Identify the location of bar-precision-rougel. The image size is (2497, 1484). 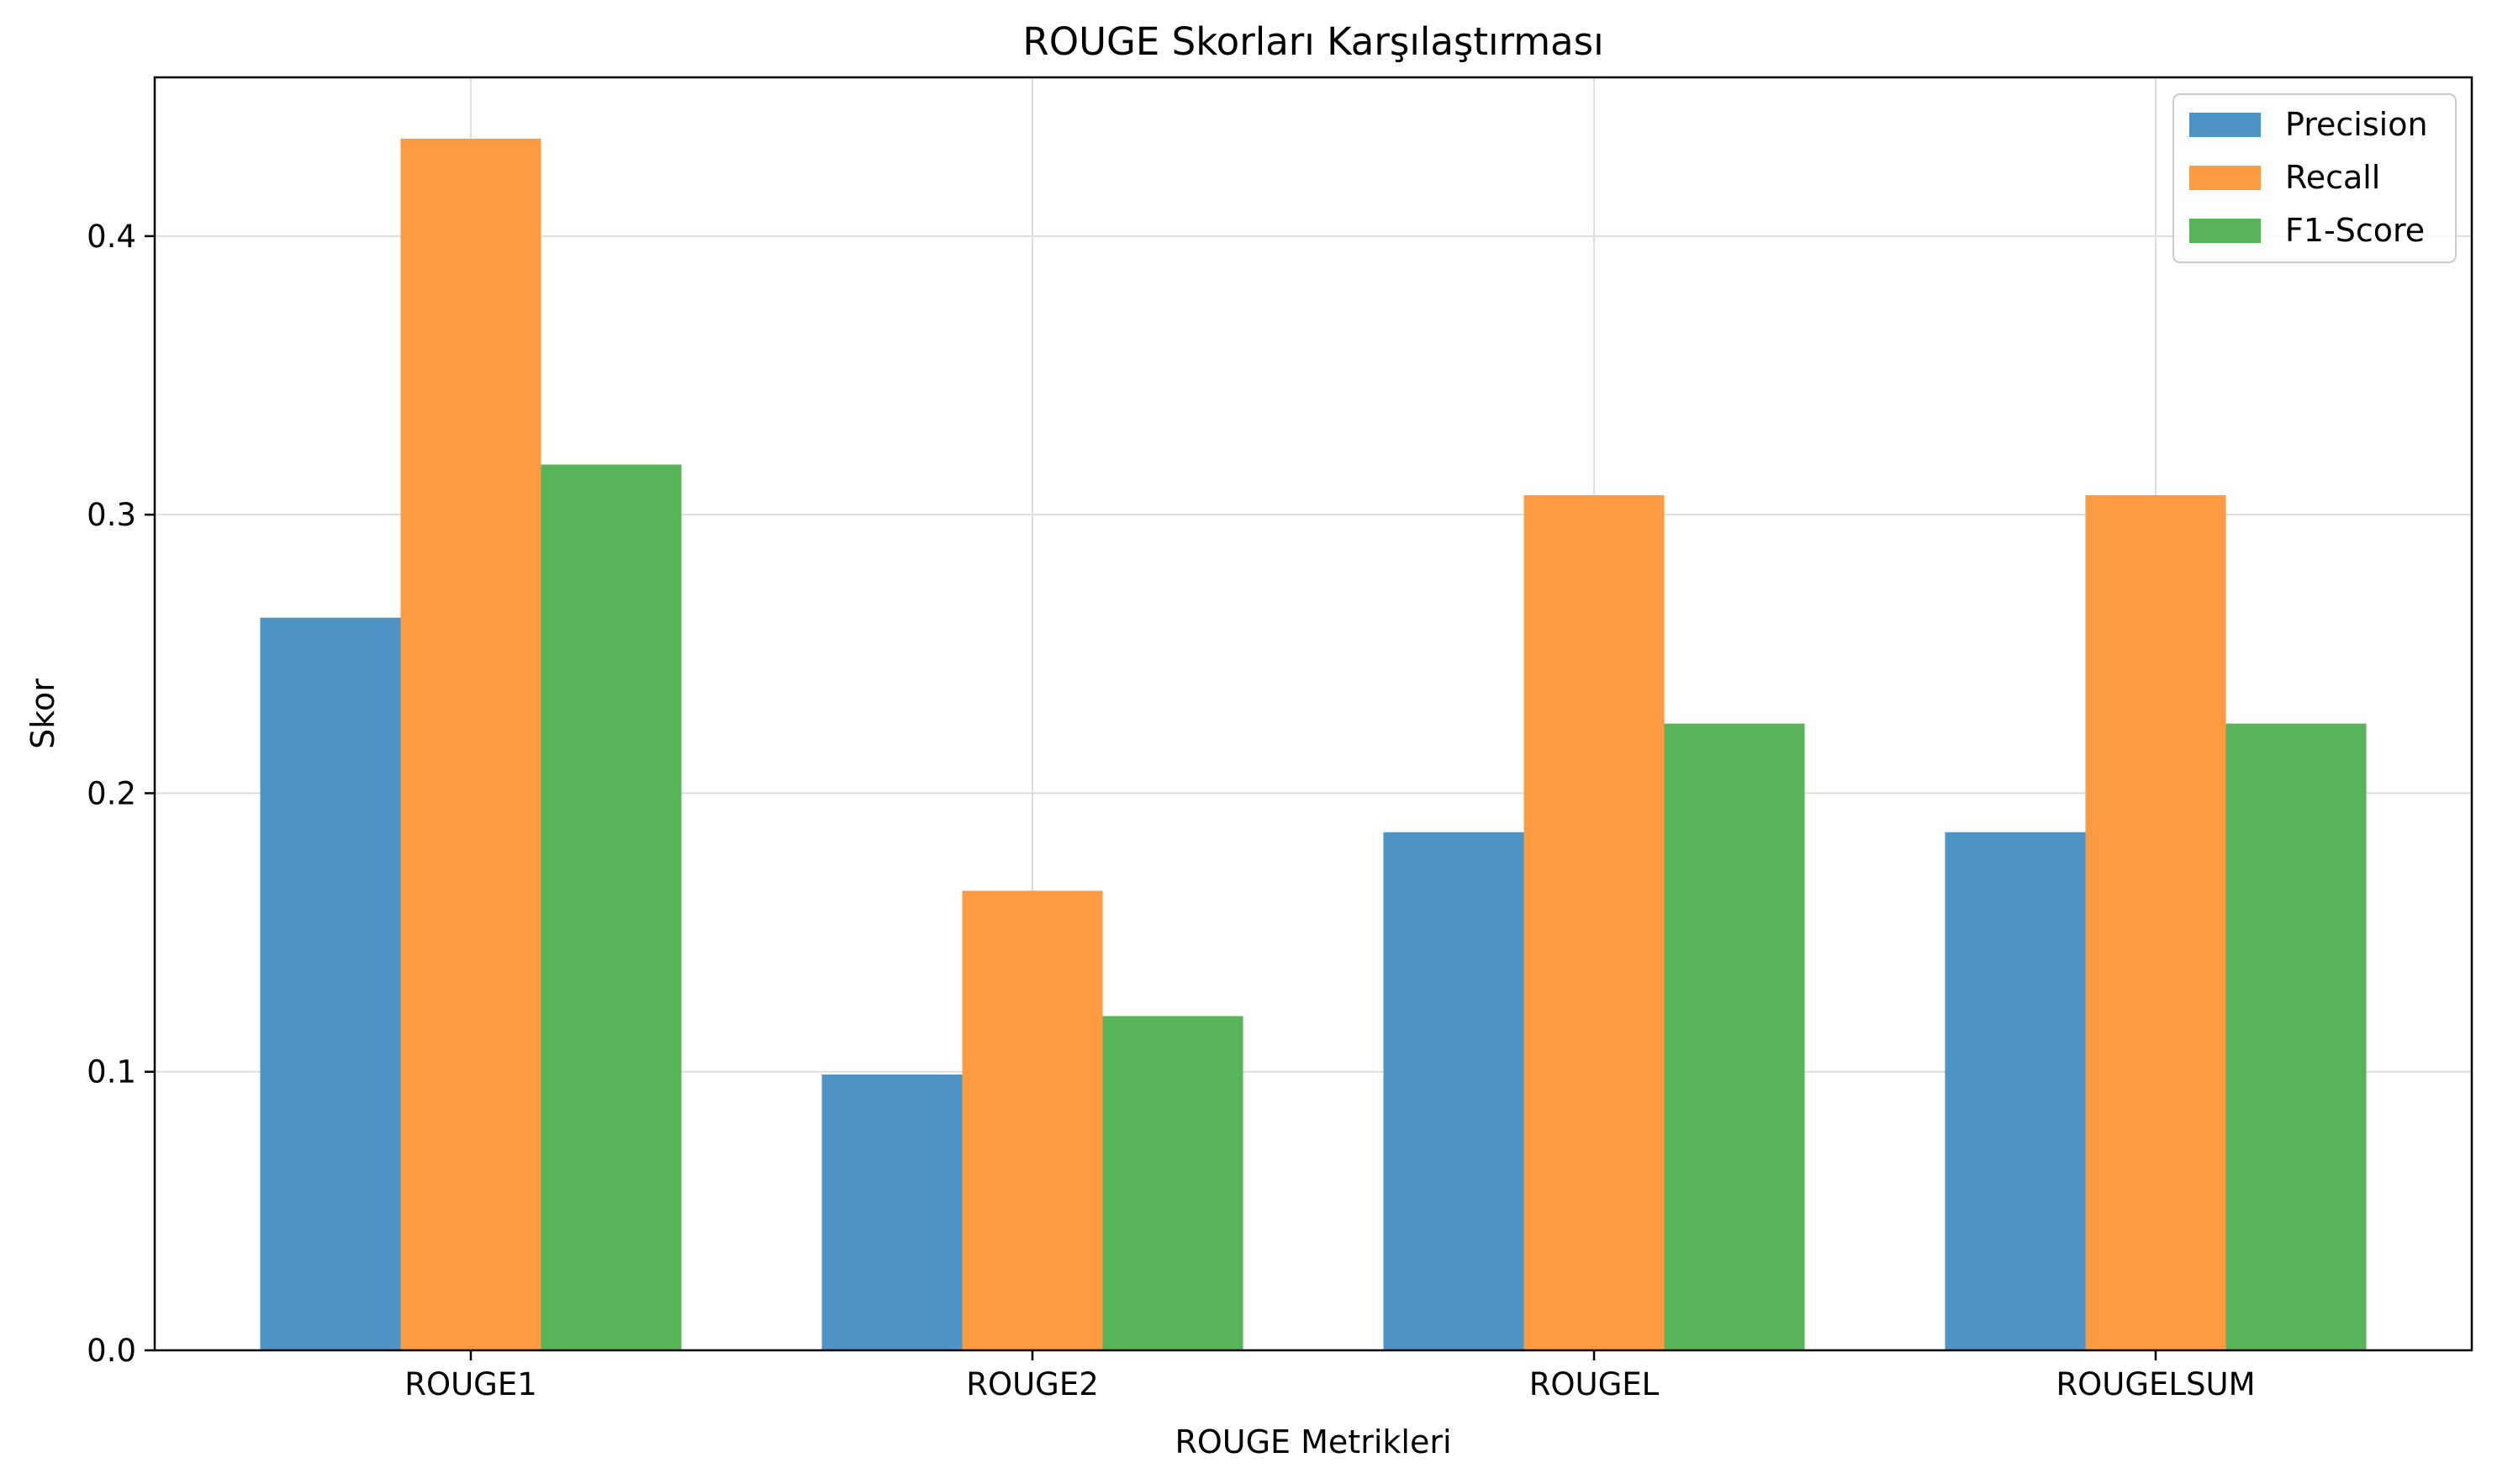
(1453, 1091).